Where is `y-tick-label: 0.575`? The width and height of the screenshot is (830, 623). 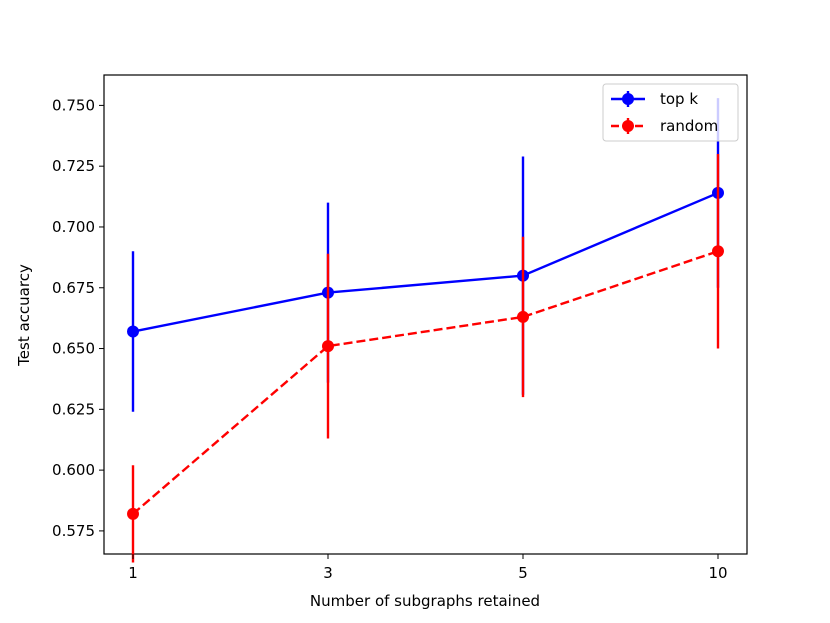
y-tick-label: 0.575 is located at coordinates (73, 531).